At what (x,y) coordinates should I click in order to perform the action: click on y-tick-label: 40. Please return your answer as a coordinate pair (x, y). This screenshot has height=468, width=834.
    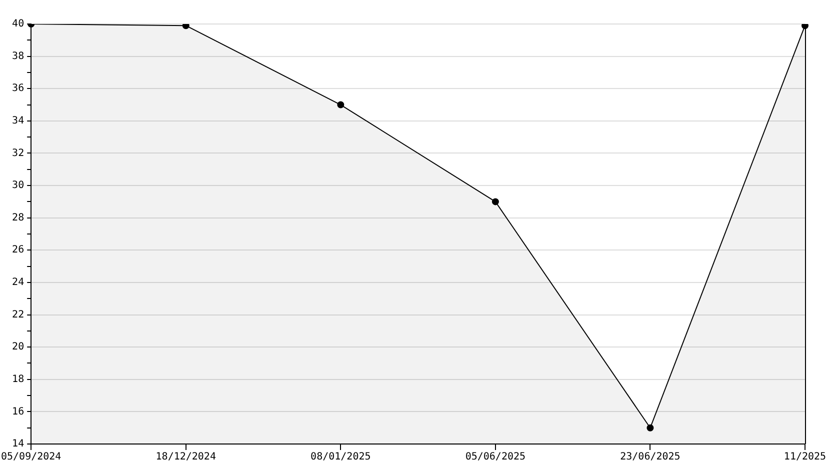
    Looking at the image, I should click on (18, 24).